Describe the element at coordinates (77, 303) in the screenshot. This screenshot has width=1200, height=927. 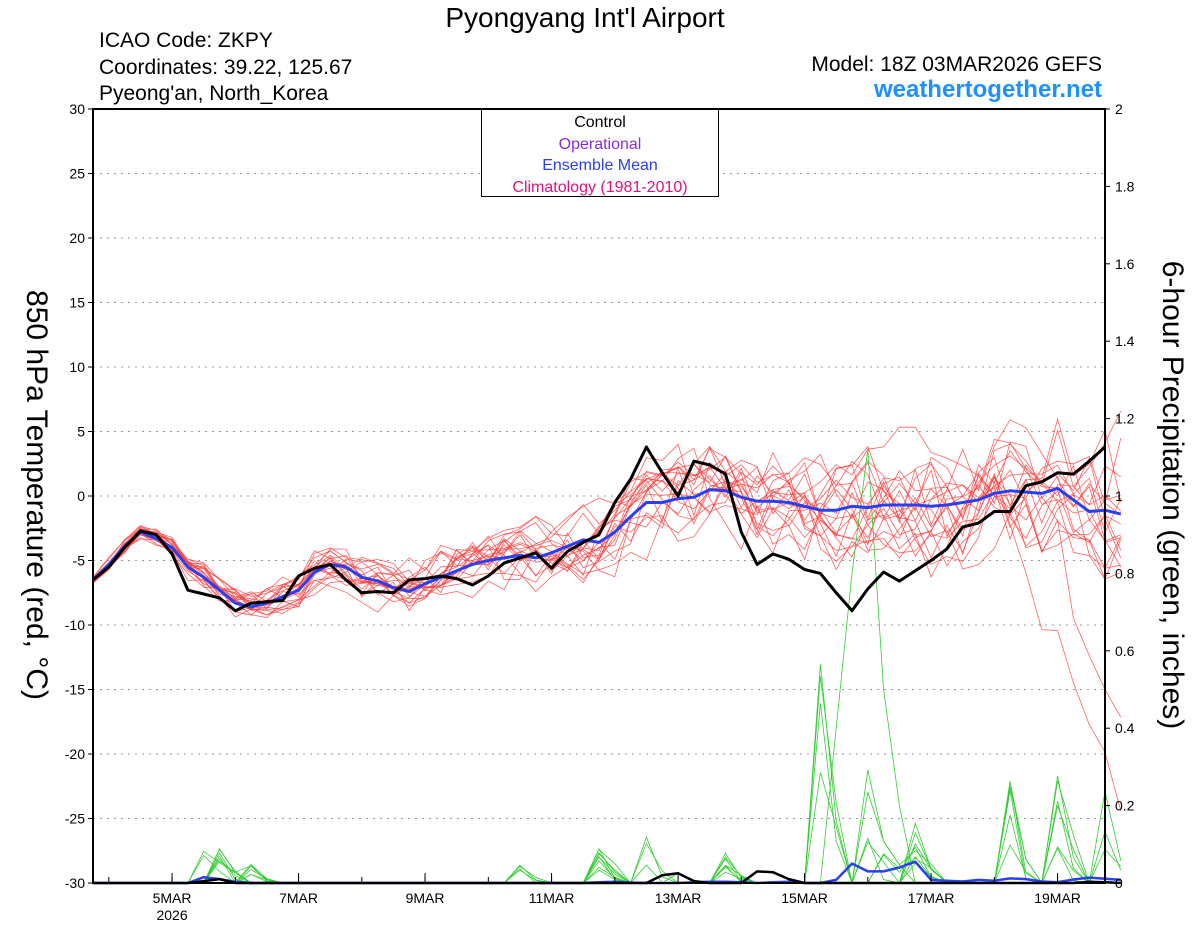
I see `y-tick-label: 15` at that location.